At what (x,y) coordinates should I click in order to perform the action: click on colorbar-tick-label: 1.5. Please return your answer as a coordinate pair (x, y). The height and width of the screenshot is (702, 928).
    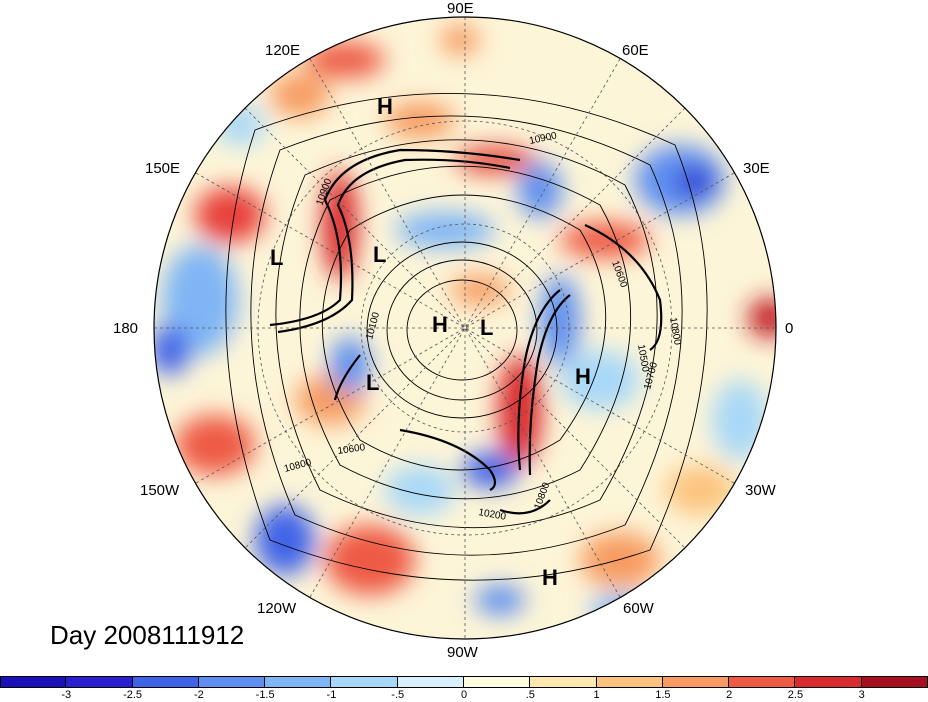
    Looking at the image, I should click on (663, 695).